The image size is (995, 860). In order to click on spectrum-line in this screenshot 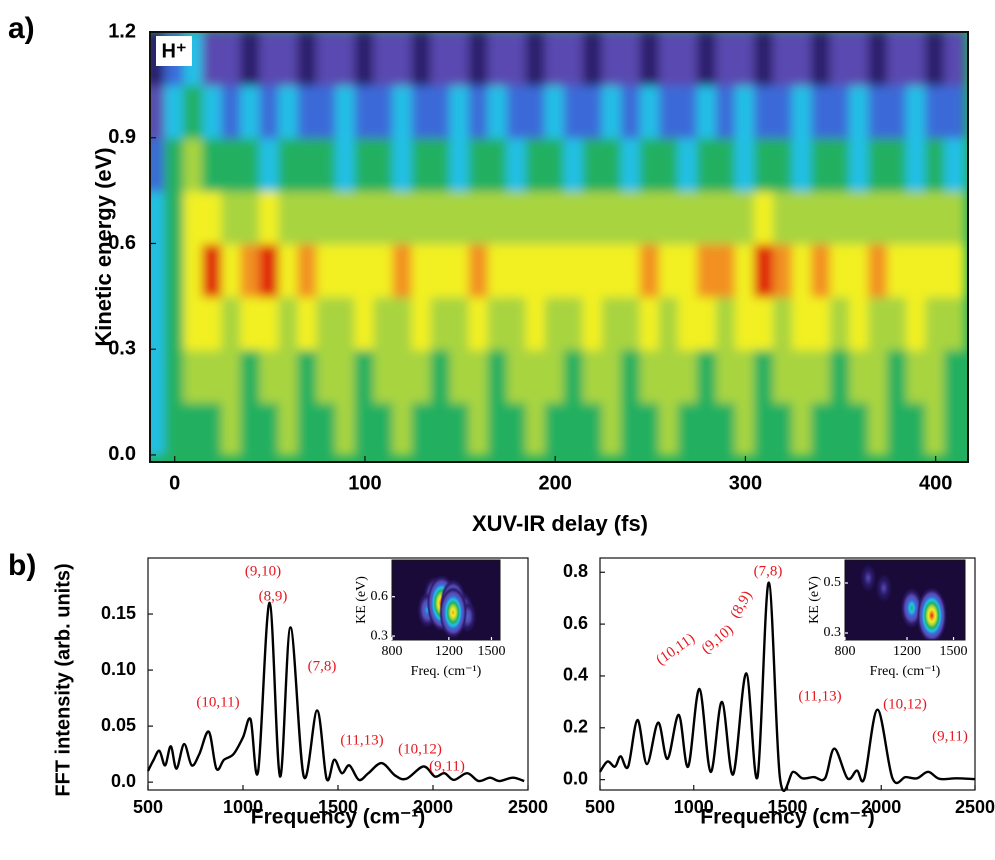, I will do `click(787, 686)`.